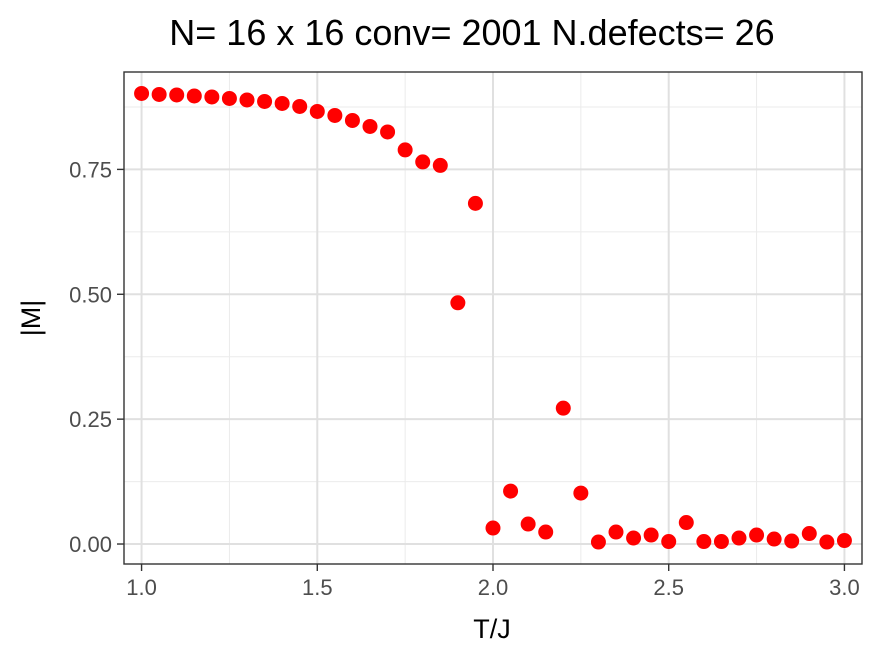 The width and height of the screenshot is (880, 660). What do you see at coordinates (317, 587) in the screenshot?
I see `x-tick-label: 1.5` at bounding box center [317, 587].